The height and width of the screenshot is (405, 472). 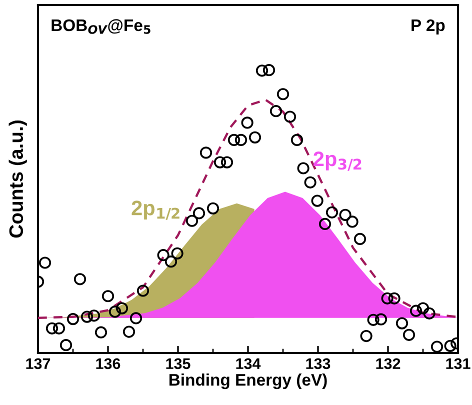 What do you see at coordinates (248, 364) in the screenshot?
I see `x-tick-label: 134` at bounding box center [248, 364].